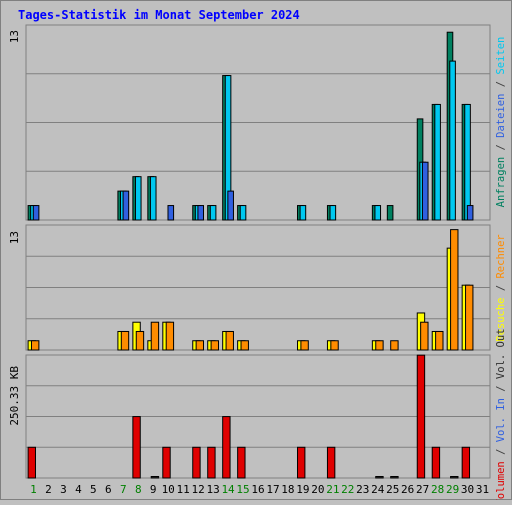  I want to click on x-tick-label: 14, so click(228, 489).